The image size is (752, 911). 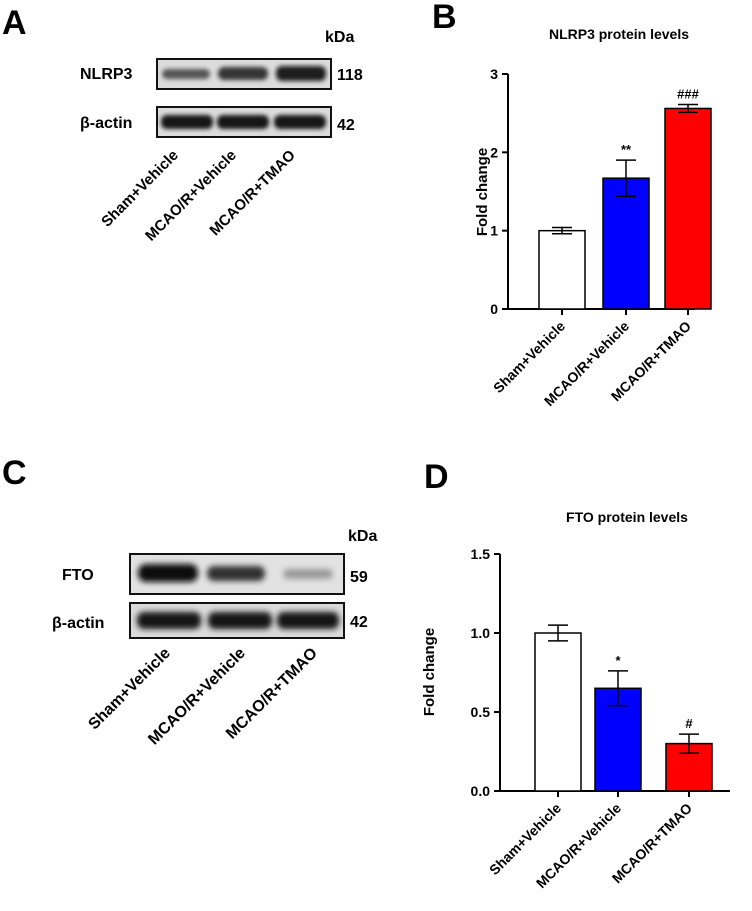 I want to click on y-tick-label: 0.0, so click(x=481, y=791).